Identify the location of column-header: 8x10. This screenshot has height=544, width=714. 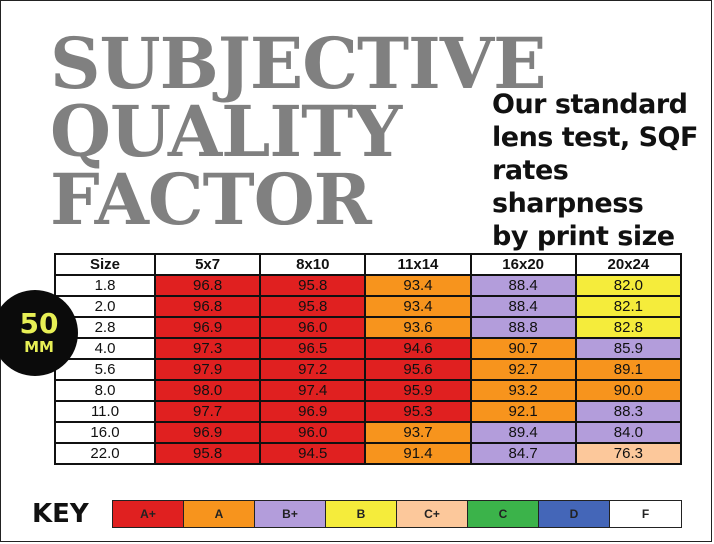
(313, 264).